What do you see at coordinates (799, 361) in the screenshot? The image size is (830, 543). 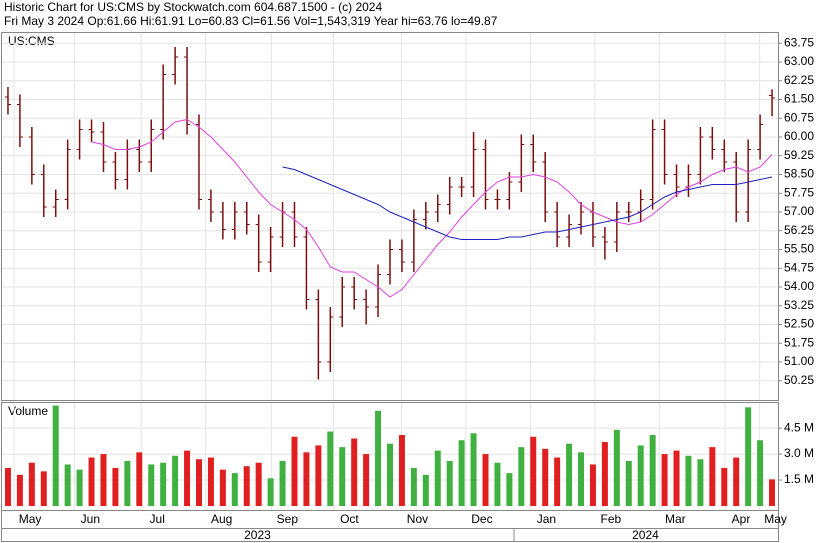 I see `y-tick-label: 51.00` at bounding box center [799, 361].